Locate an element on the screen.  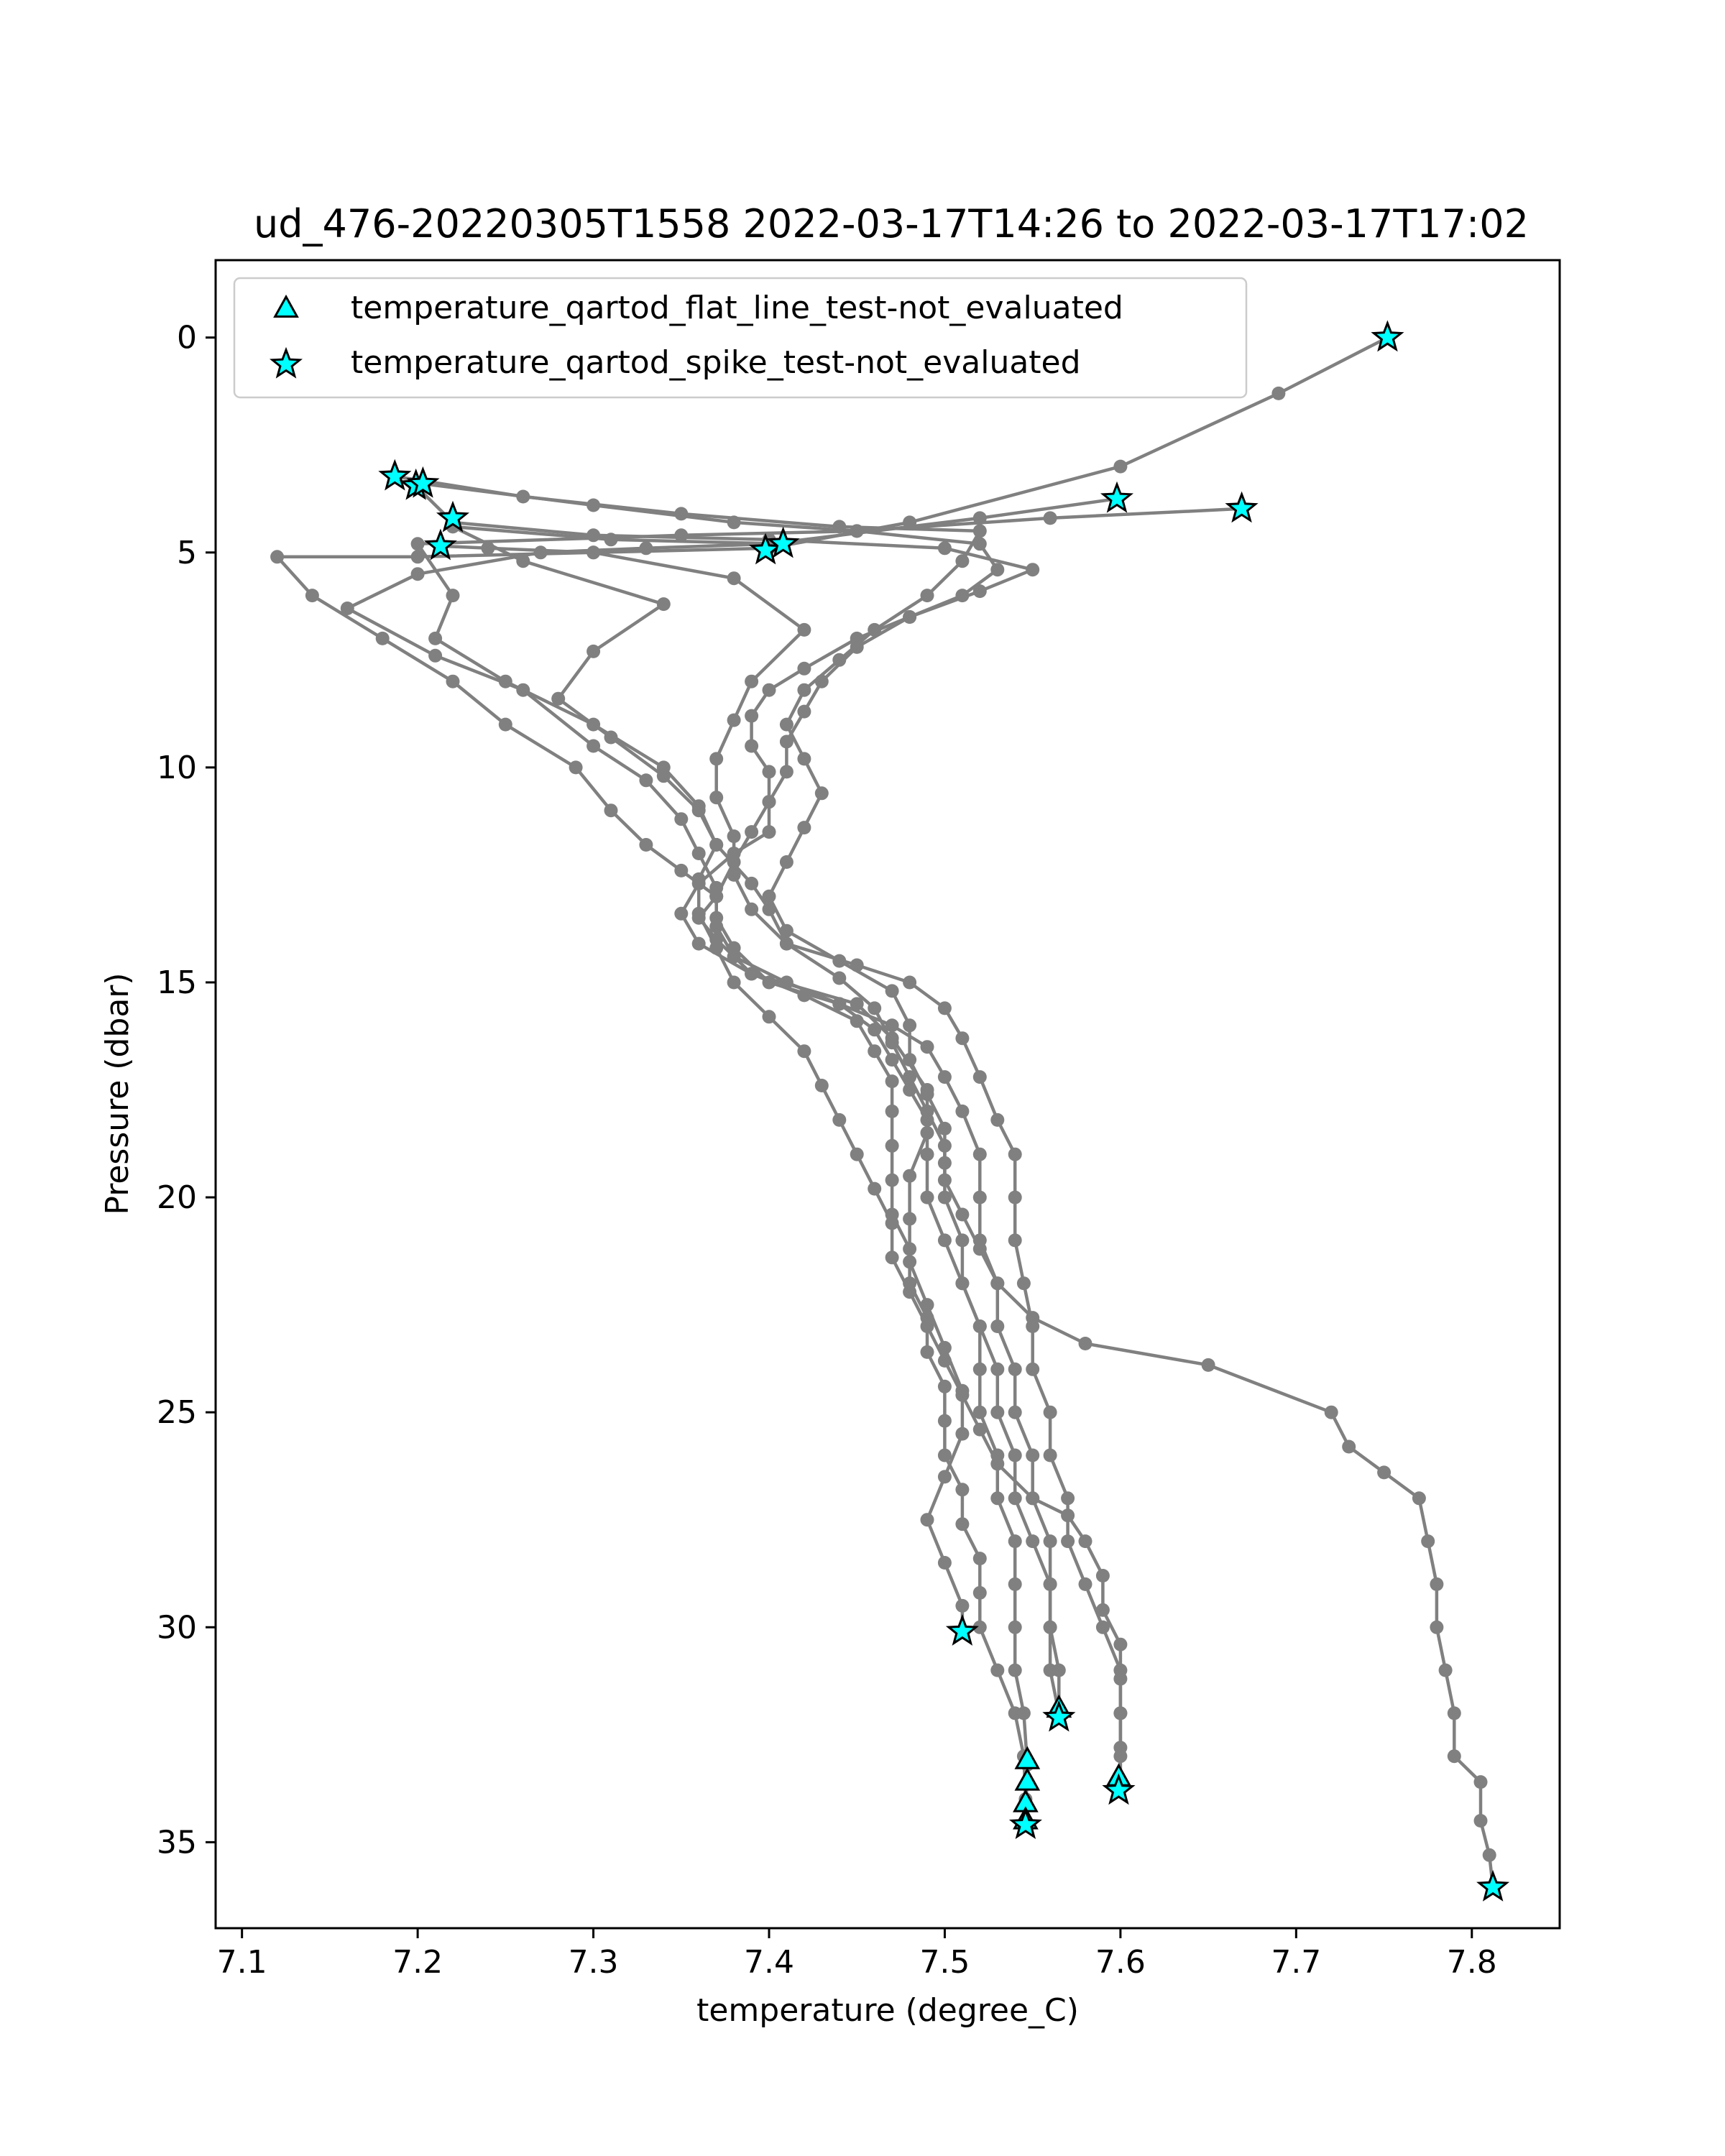
x-tick-label: 7.5 is located at coordinates (944, 1963).